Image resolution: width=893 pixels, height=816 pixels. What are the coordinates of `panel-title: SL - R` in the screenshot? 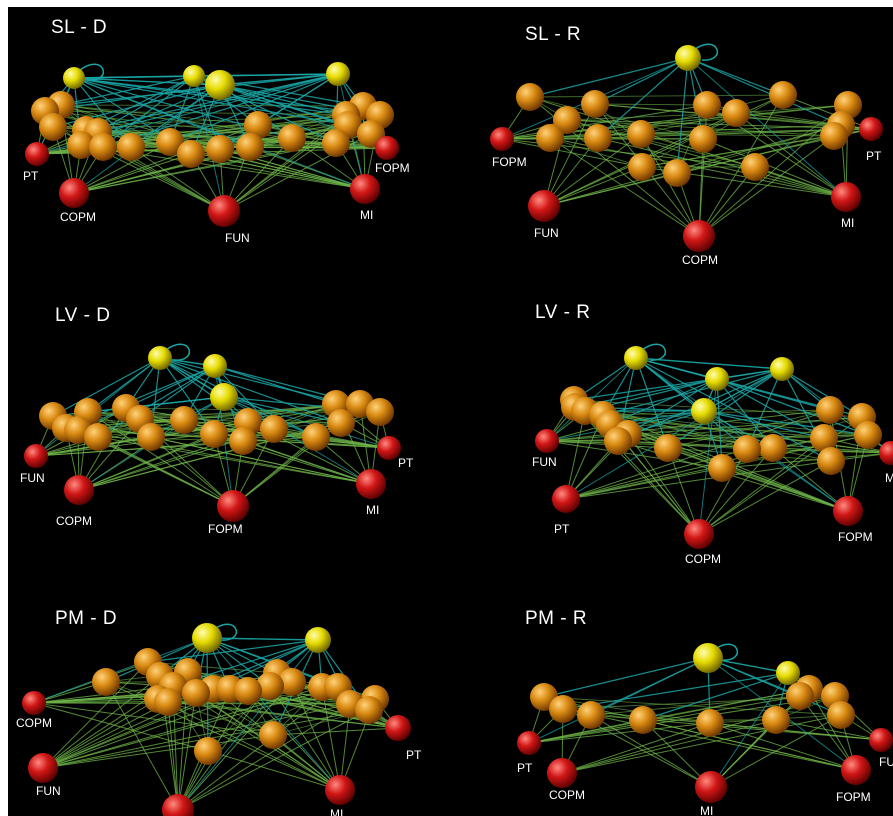 It's located at (553, 34).